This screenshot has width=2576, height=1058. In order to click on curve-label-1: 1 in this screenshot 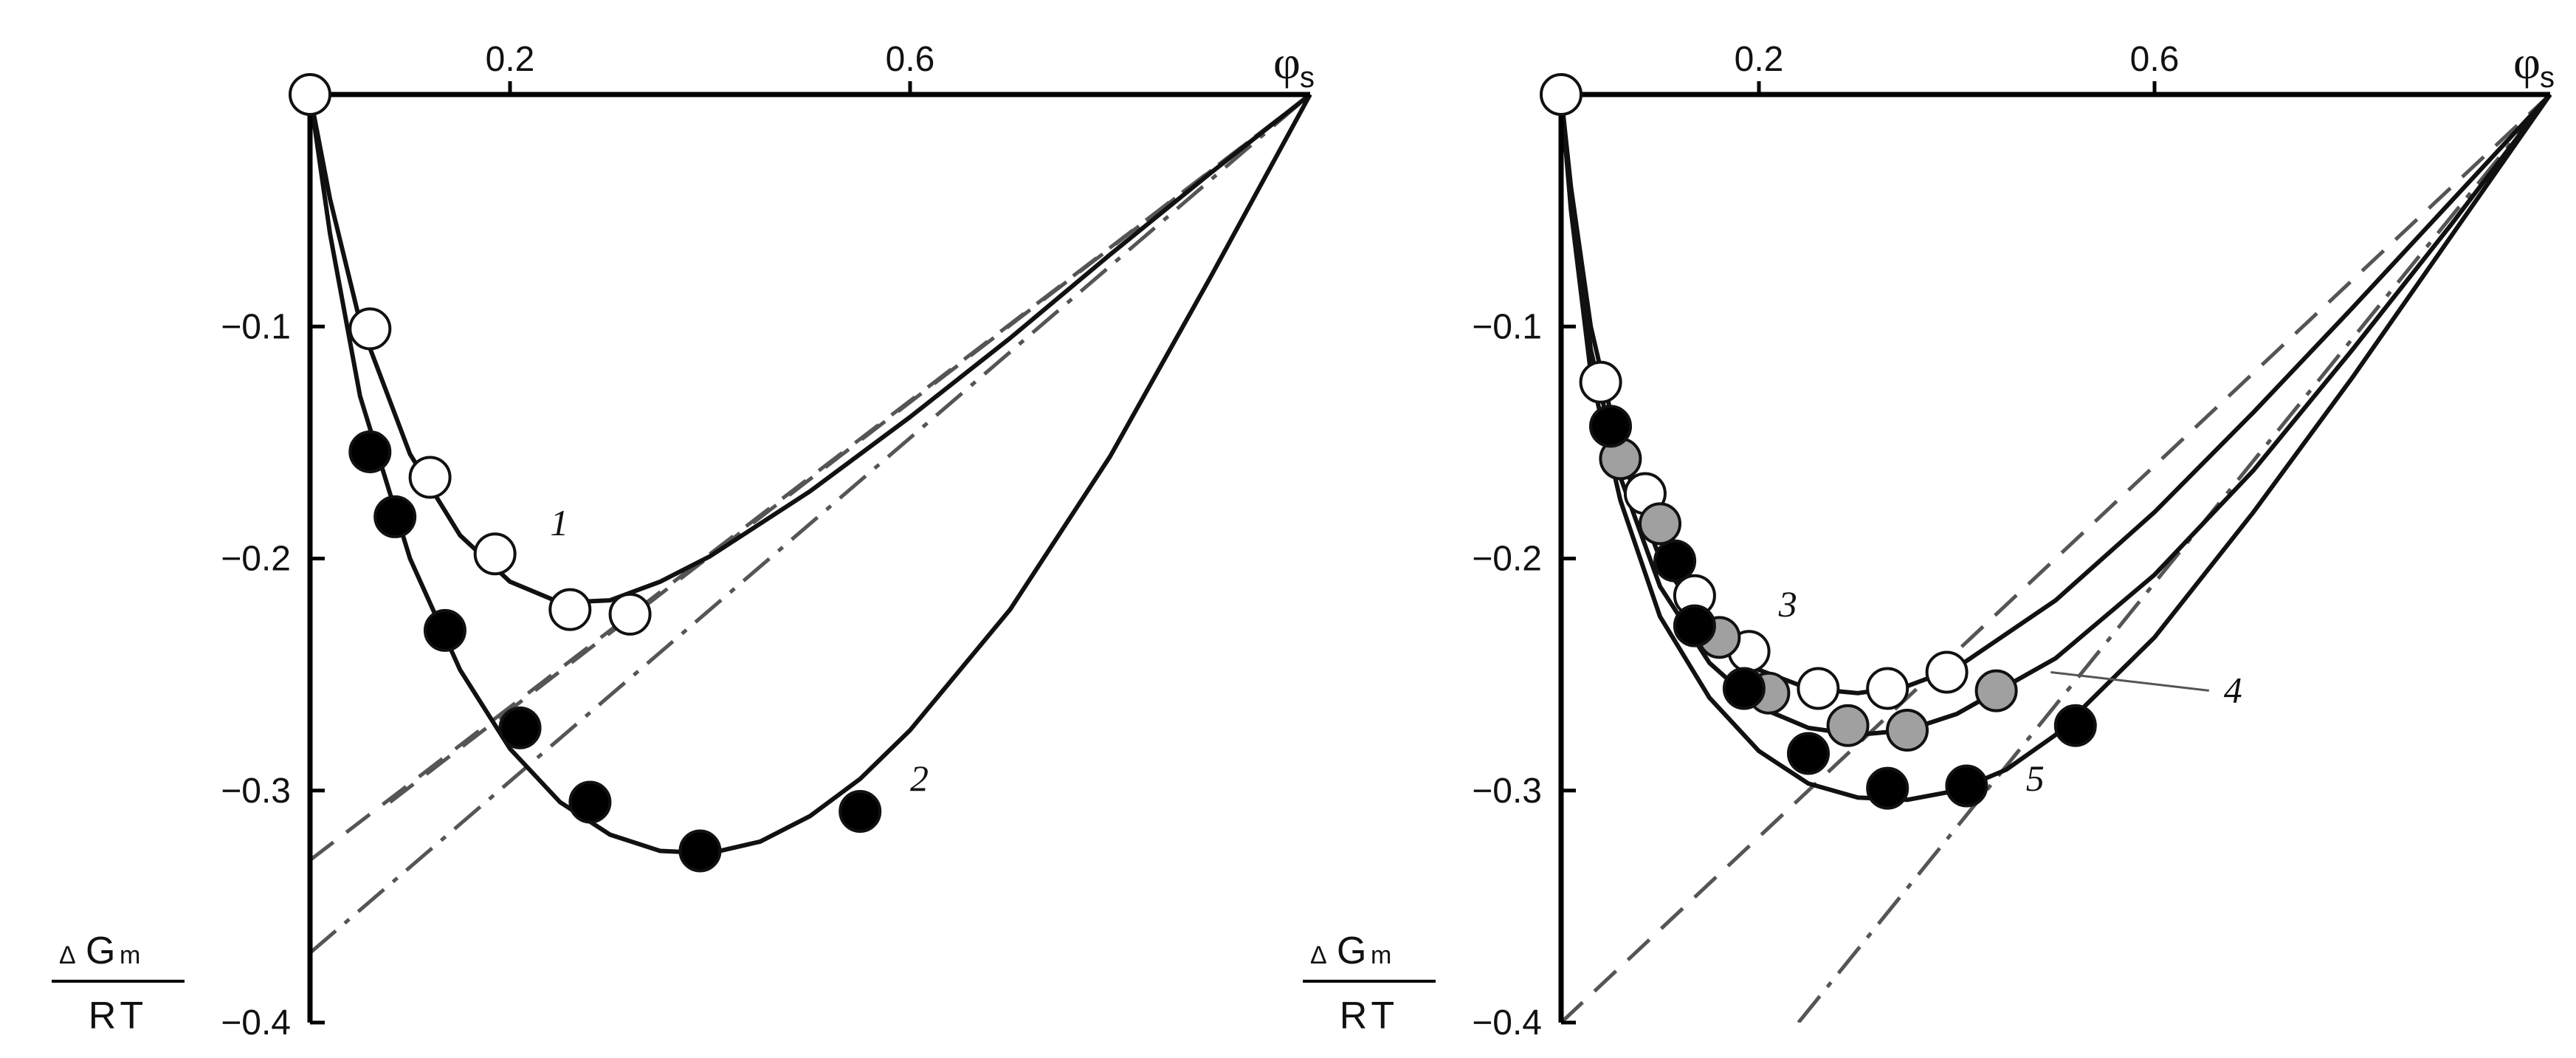, I will do `click(559, 522)`.